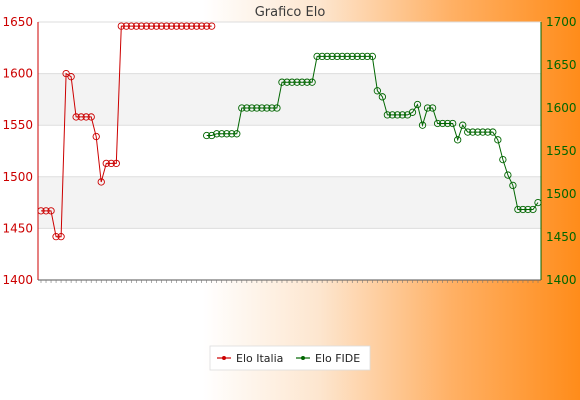  What do you see at coordinates (561, 22) in the screenshot?
I see `y-right-tick-label: 1700` at bounding box center [561, 22].